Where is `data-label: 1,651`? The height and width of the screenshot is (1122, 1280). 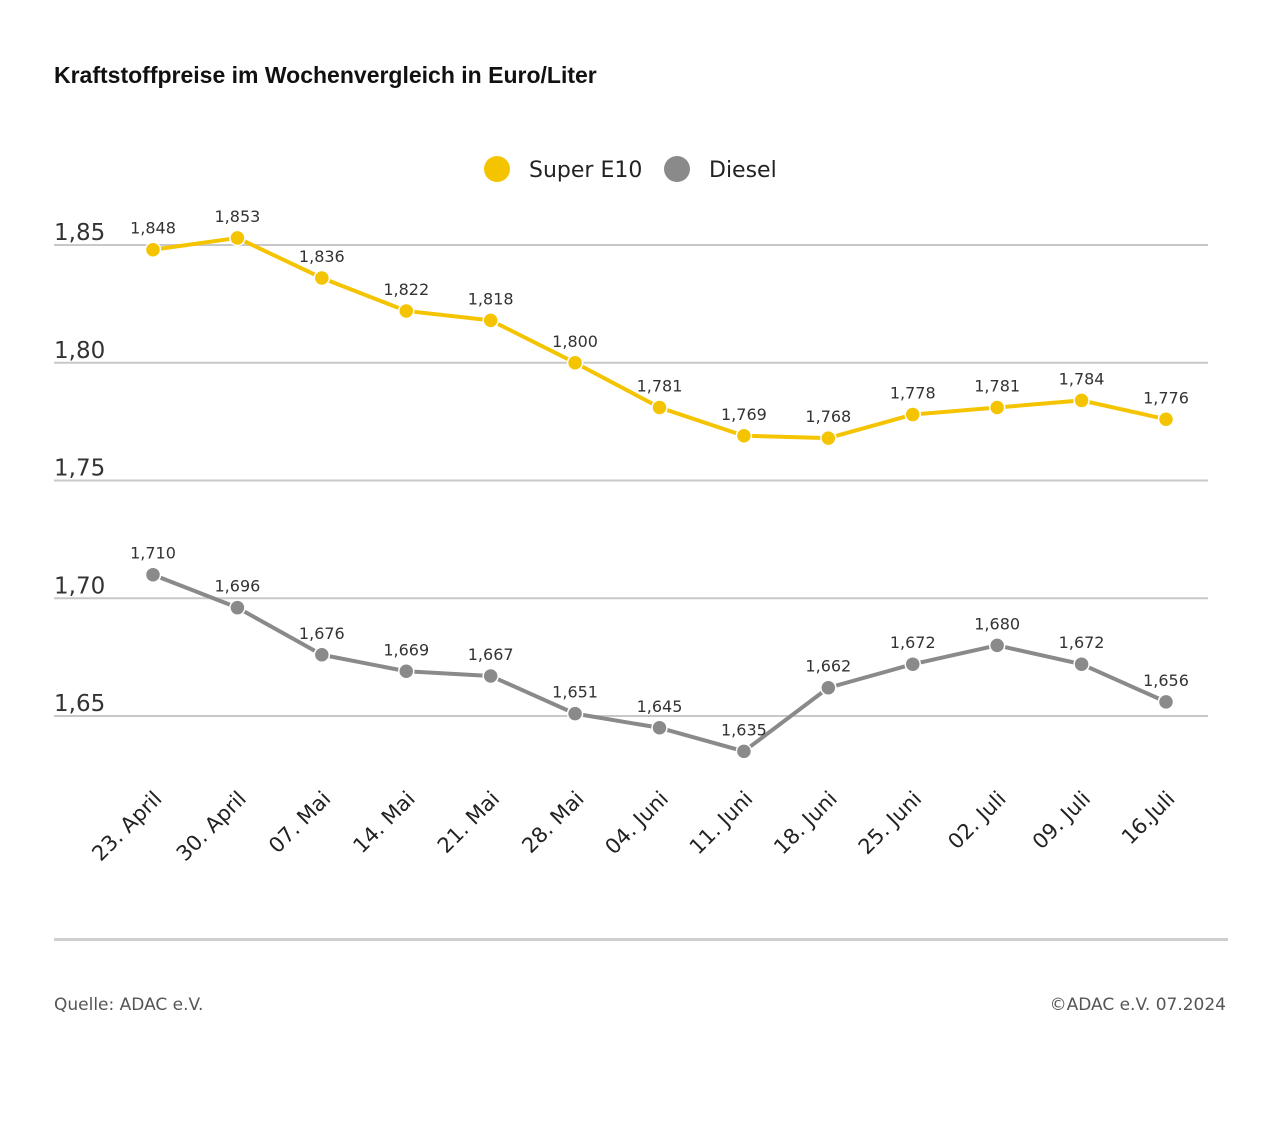
data-label: 1,651 is located at coordinates (575, 692).